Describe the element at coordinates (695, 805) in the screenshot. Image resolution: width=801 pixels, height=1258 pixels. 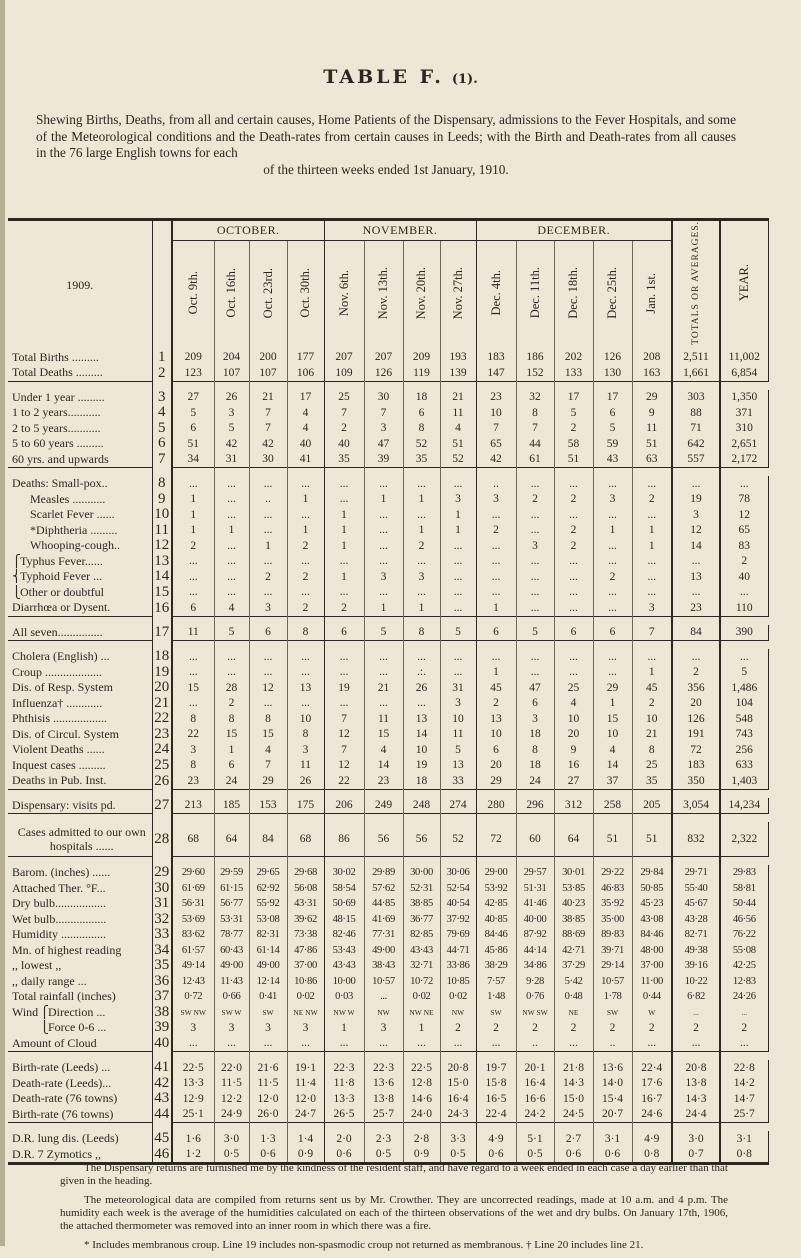
I see `total-cell: 3,054` at that location.